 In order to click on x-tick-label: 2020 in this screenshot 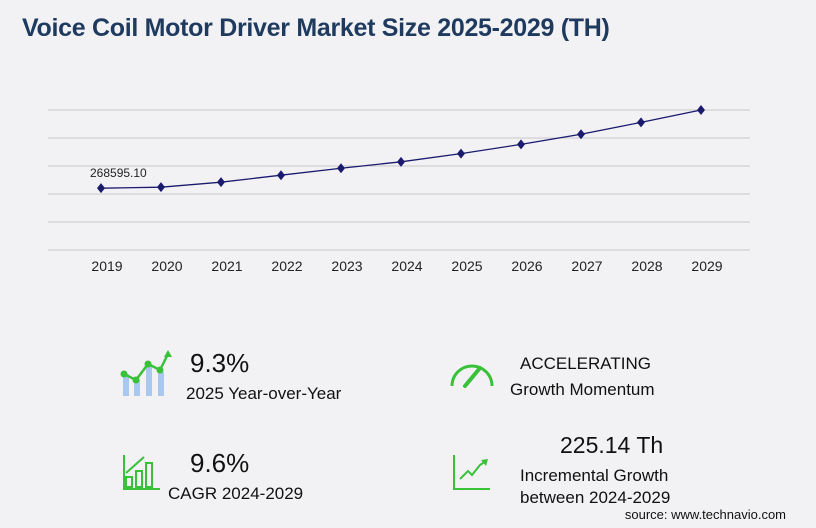, I will do `click(166, 266)`.